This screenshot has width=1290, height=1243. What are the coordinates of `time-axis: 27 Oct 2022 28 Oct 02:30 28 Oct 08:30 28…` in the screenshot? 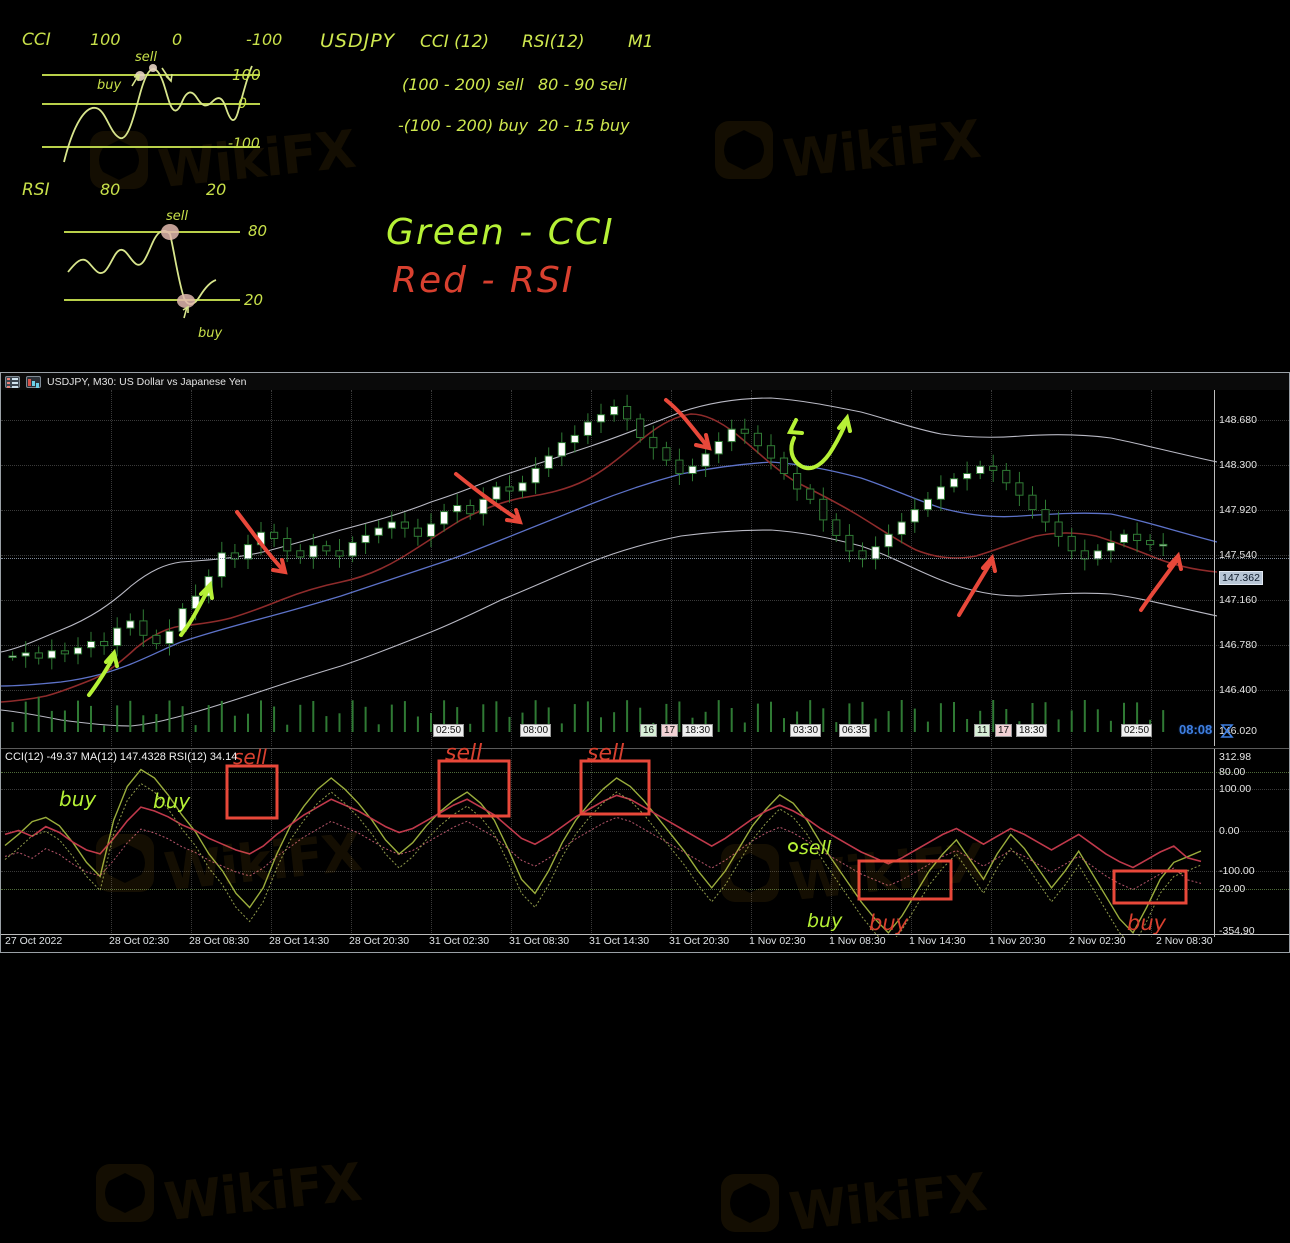 It's located at (645, 943).